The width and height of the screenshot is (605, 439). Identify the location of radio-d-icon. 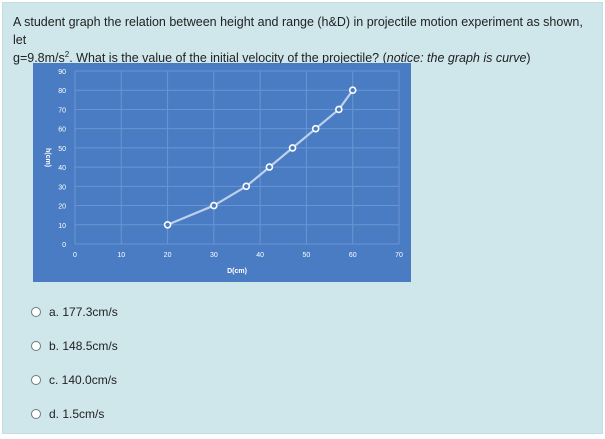
(36, 413).